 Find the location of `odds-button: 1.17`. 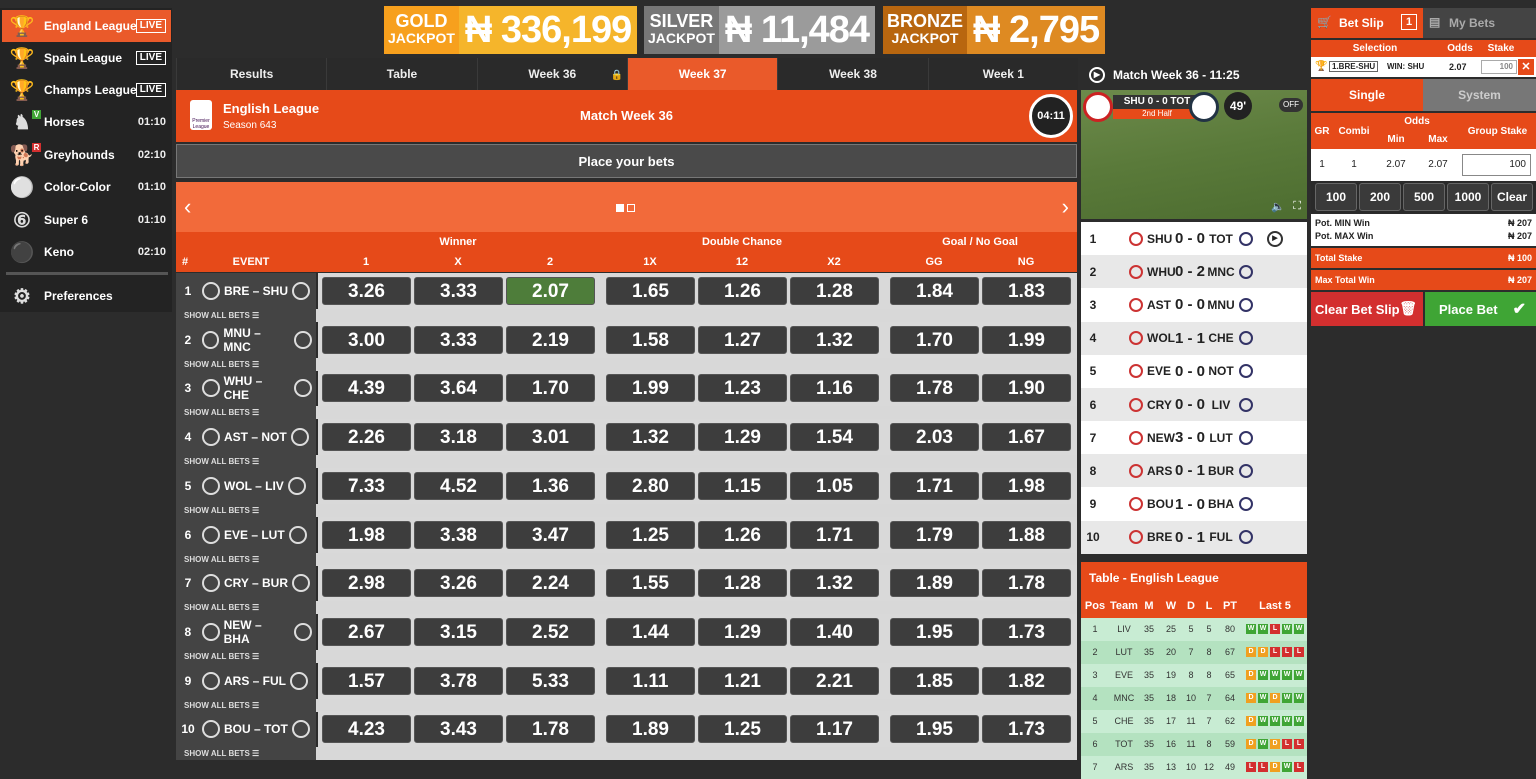

odds-button: 1.17 is located at coordinates (834, 729).